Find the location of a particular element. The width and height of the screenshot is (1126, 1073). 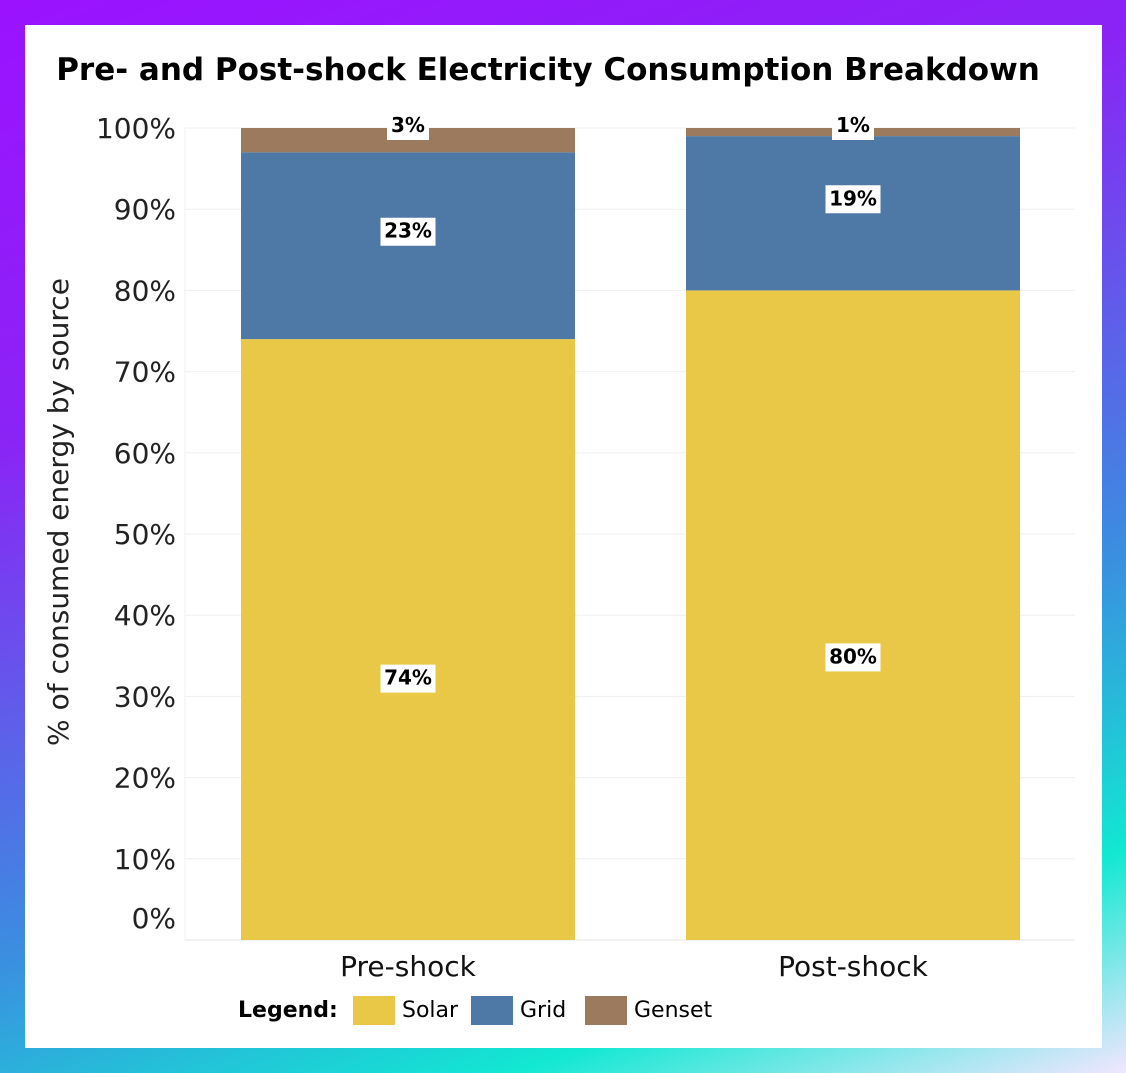

y-tick-label: 100% is located at coordinates (136, 128).